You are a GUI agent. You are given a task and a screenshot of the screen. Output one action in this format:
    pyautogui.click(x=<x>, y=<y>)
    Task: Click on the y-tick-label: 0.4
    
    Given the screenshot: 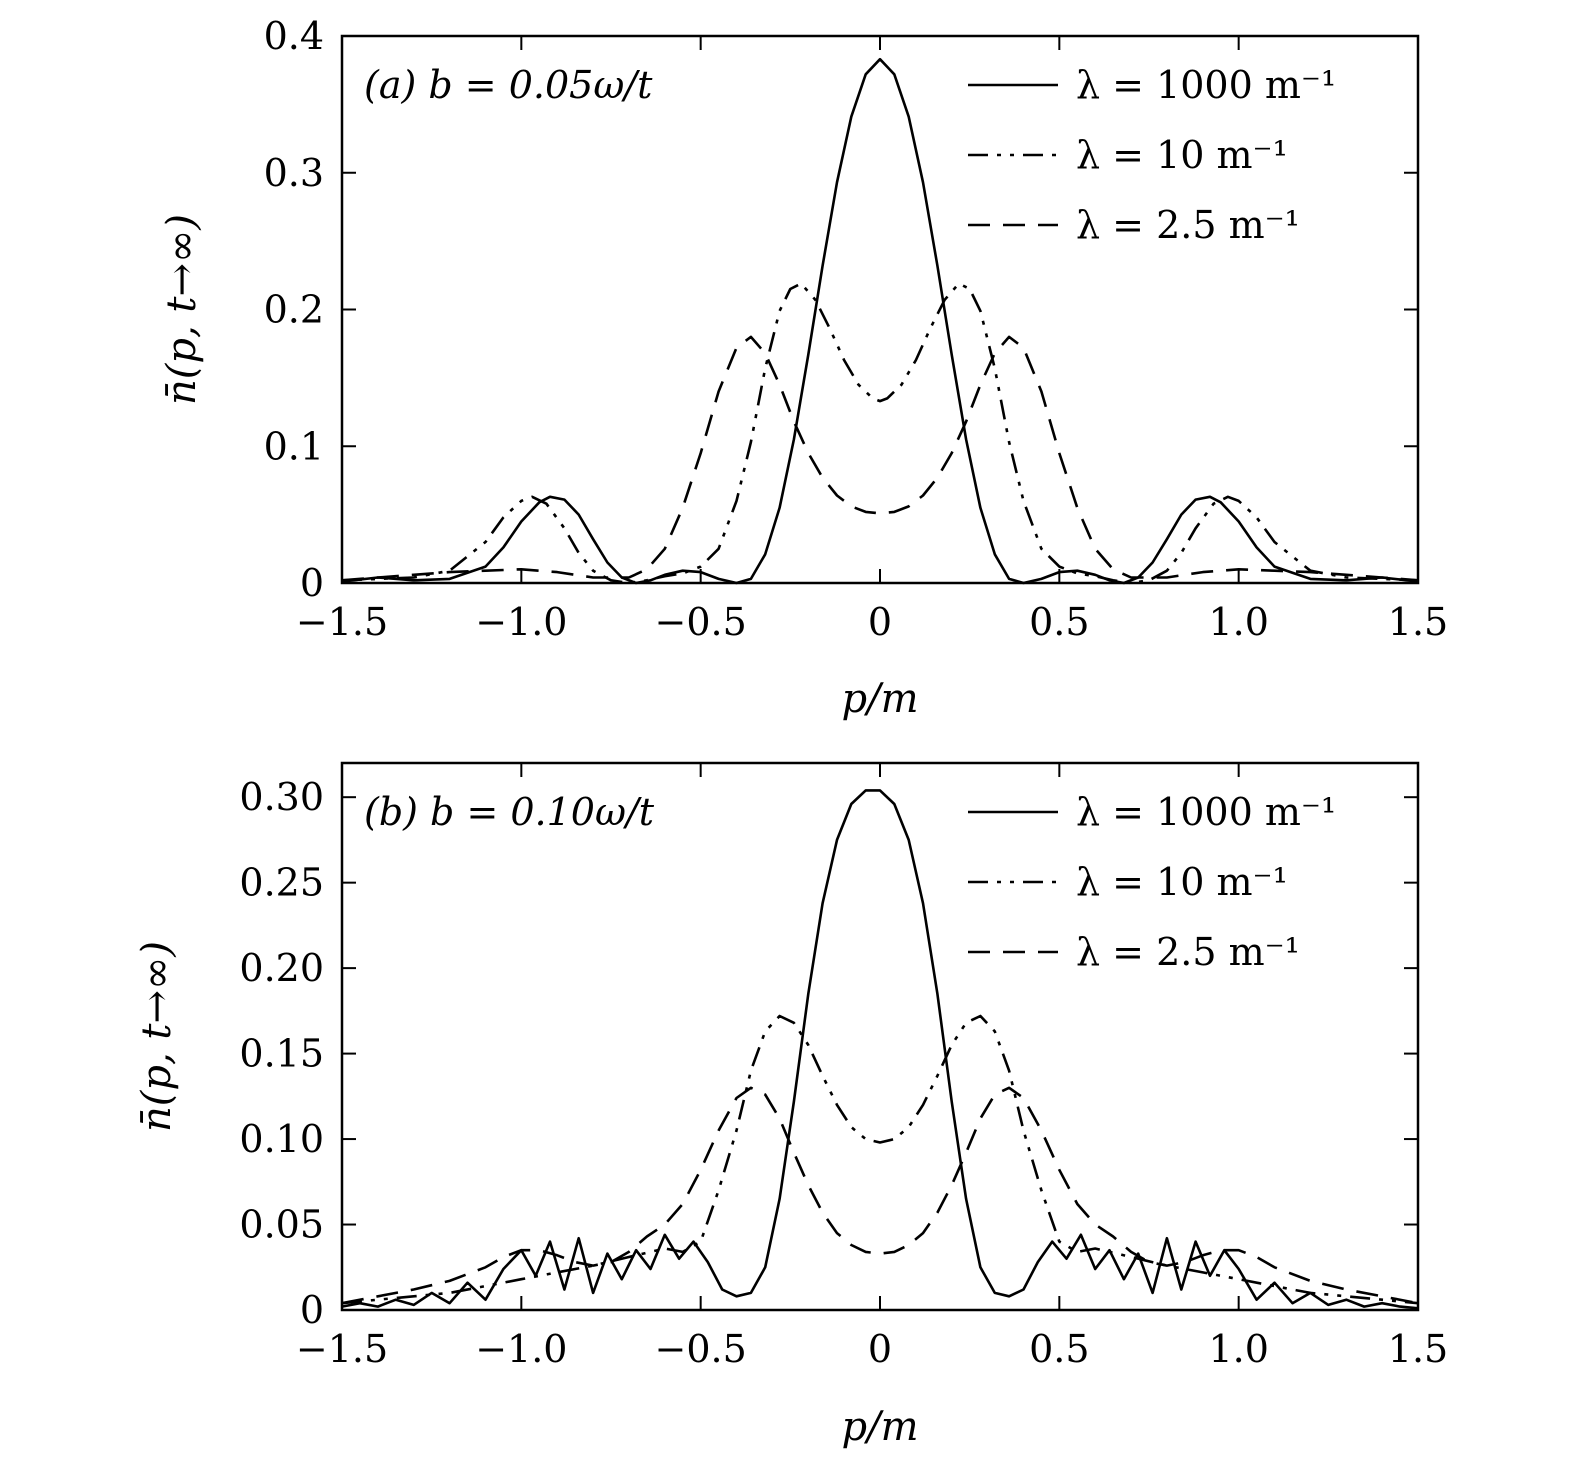 What is the action you would take?
    pyautogui.click(x=294, y=36)
    